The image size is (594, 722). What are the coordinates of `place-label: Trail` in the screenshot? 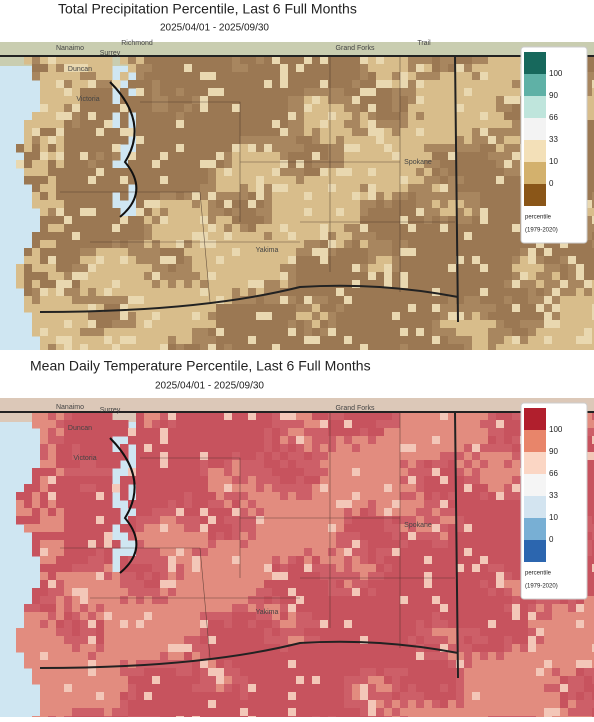 It's located at (424, 43).